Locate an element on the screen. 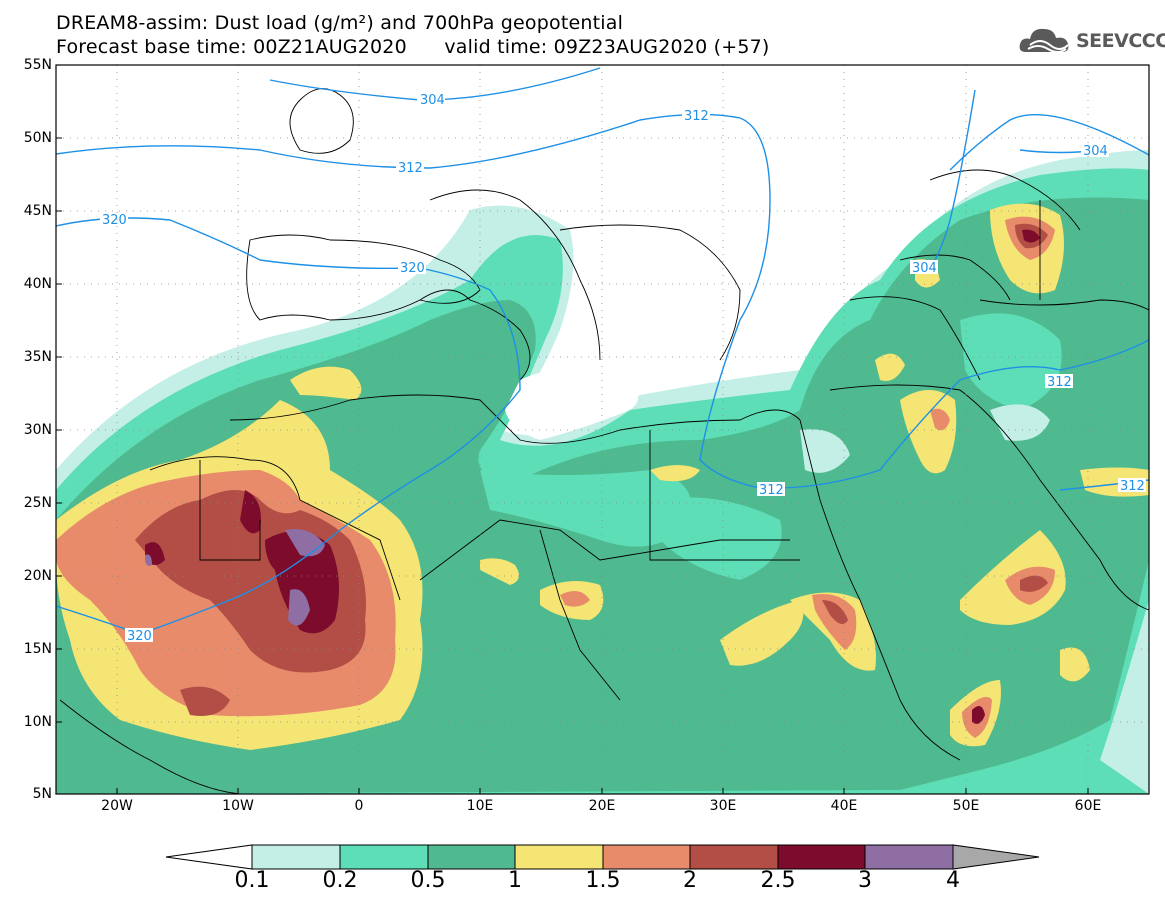 Image resolution: width=1165 pixels, height=907 pixels. lat-label: 45N is located at coordinates (37, 211).